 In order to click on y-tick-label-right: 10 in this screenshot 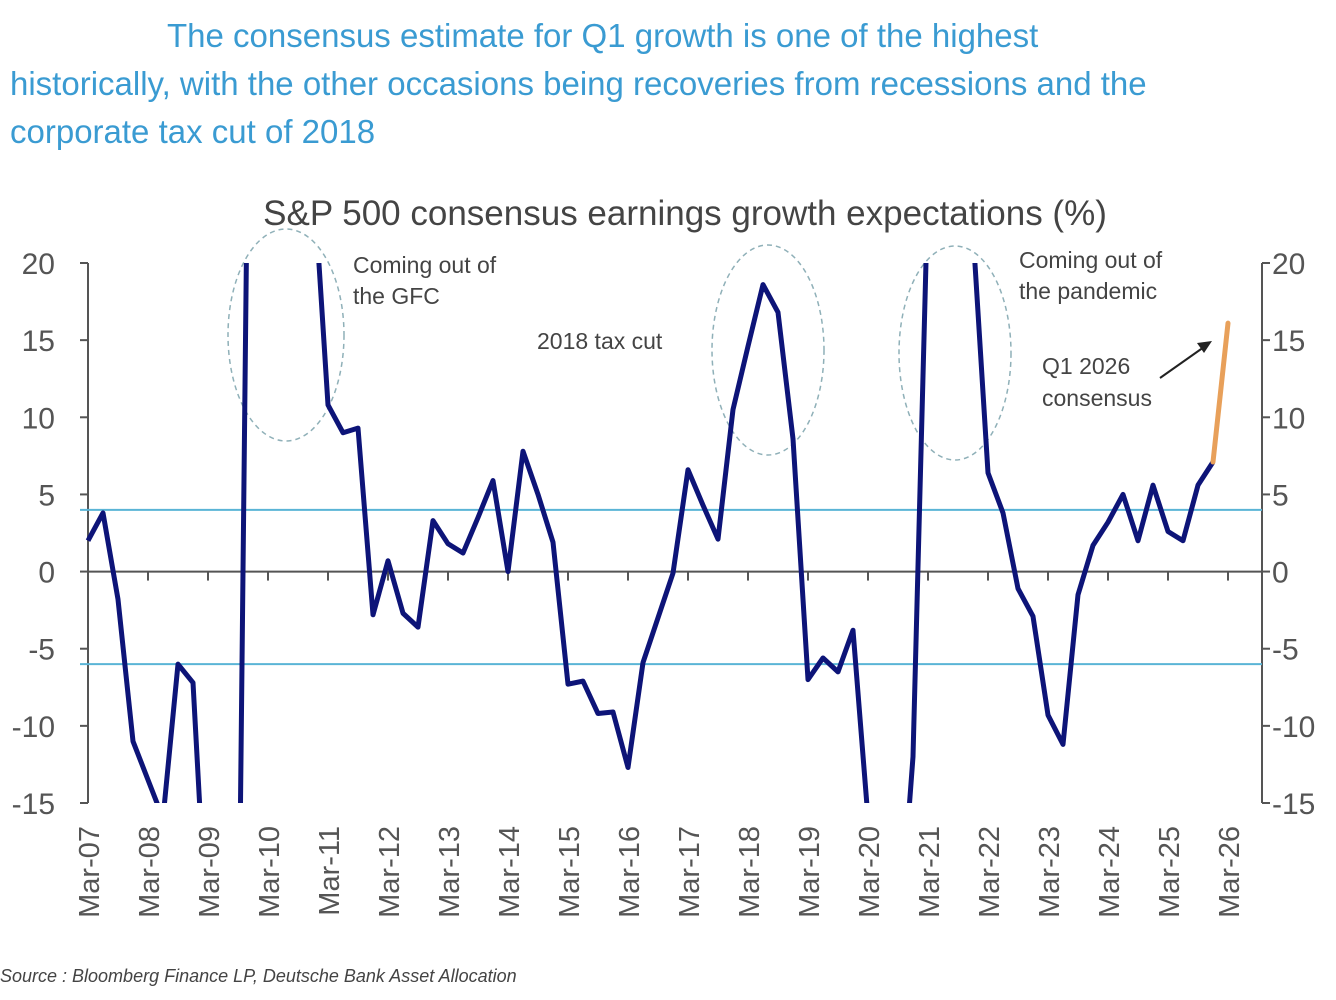, I will do `click(1288, 418)`.